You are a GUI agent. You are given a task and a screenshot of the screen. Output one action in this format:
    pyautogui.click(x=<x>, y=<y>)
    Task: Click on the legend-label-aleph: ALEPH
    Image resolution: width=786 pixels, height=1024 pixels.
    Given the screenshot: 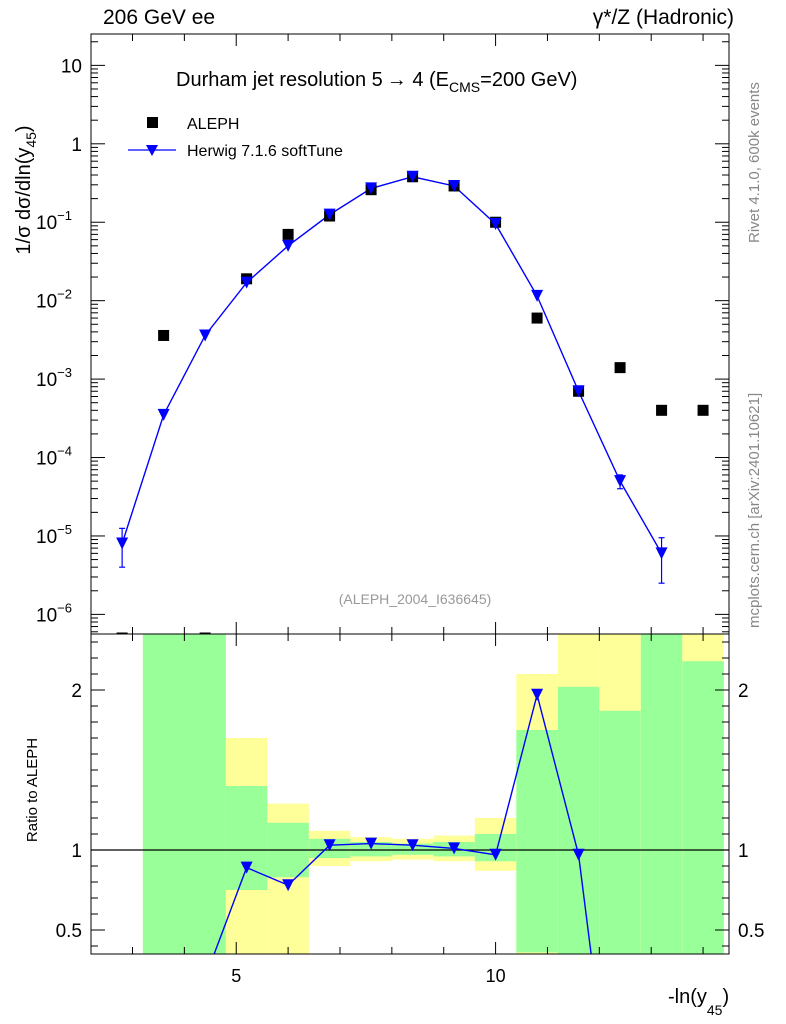 What is the action you would take?
    pyautogui.click(x=213, y=124)
    